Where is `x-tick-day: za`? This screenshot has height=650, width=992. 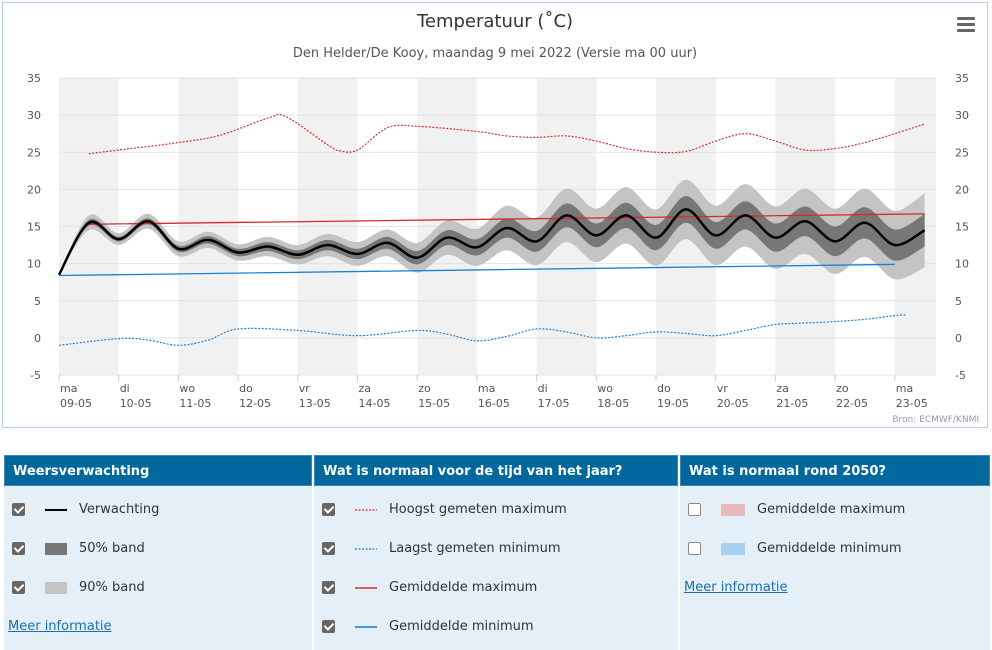 x-tick-day: za is located at coordinates (782, 388).